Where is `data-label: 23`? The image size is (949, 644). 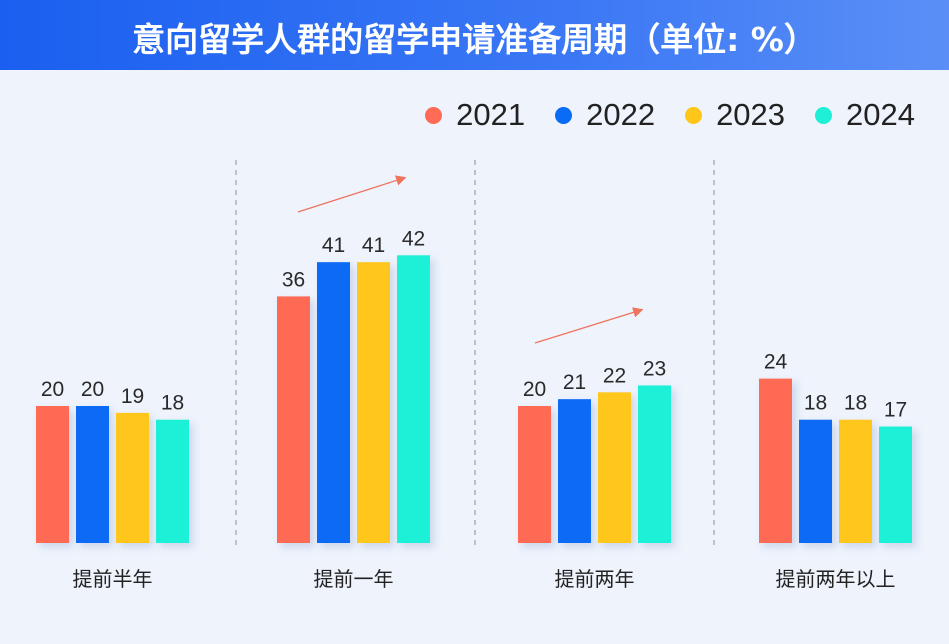 data-label: 23 is located at coordinates (654, 368).